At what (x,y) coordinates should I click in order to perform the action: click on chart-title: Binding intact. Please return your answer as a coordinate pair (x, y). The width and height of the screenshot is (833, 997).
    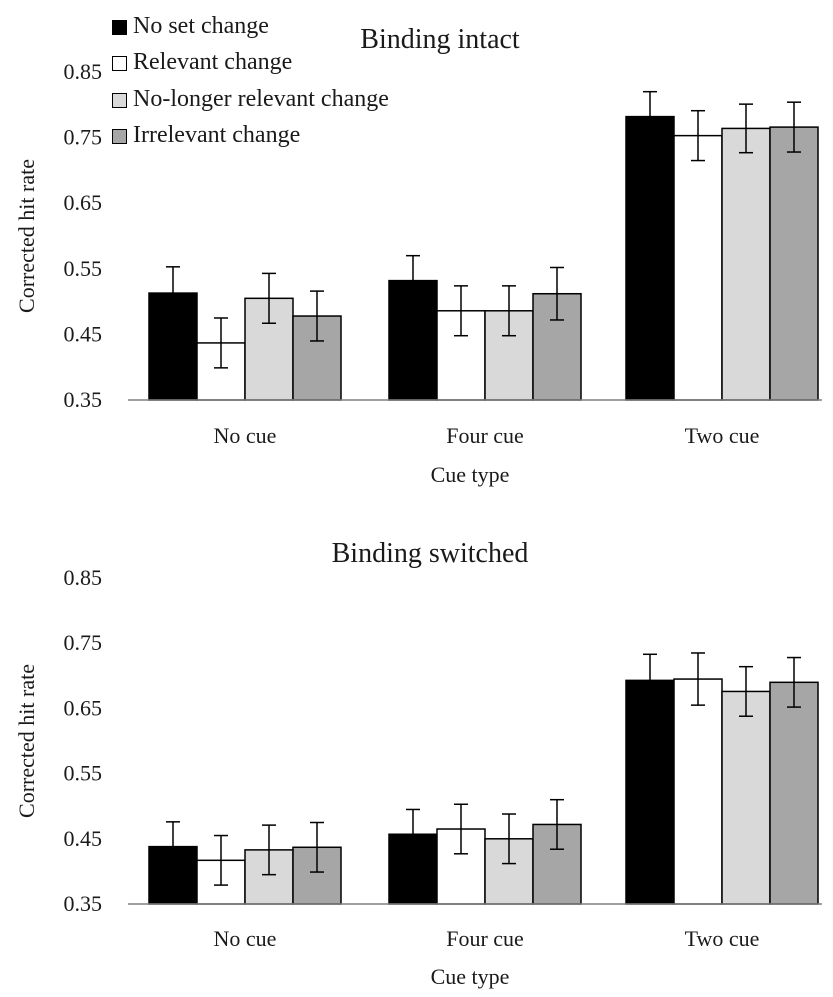
    Looking at the image, I should click on (440, 39).